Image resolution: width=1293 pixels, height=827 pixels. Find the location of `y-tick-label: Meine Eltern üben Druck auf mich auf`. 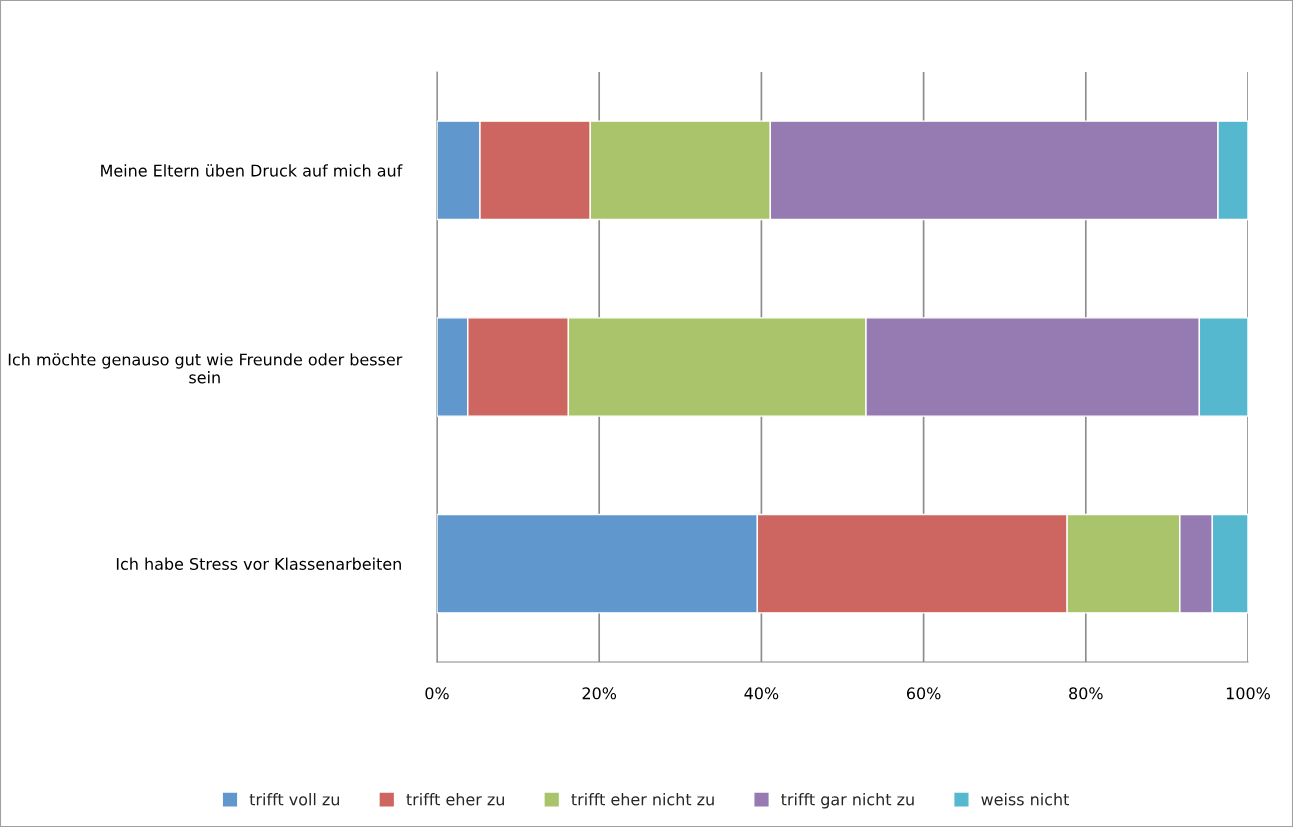

y-tick-label: Meine Eltern üben Druck auf mich auf is located at coordinates (252, 170).